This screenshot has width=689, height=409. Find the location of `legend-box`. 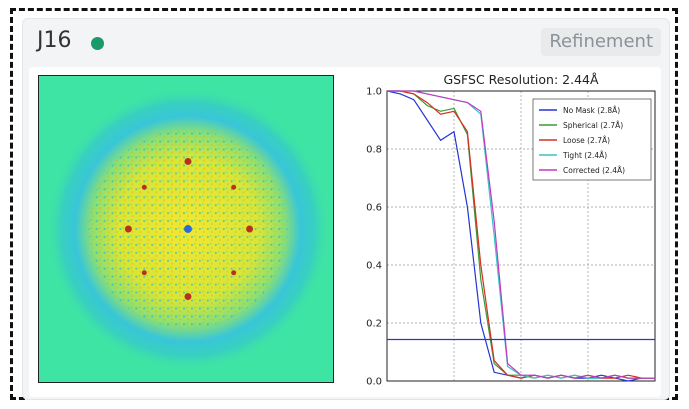

legend-box is located at coordinates (592, 139).